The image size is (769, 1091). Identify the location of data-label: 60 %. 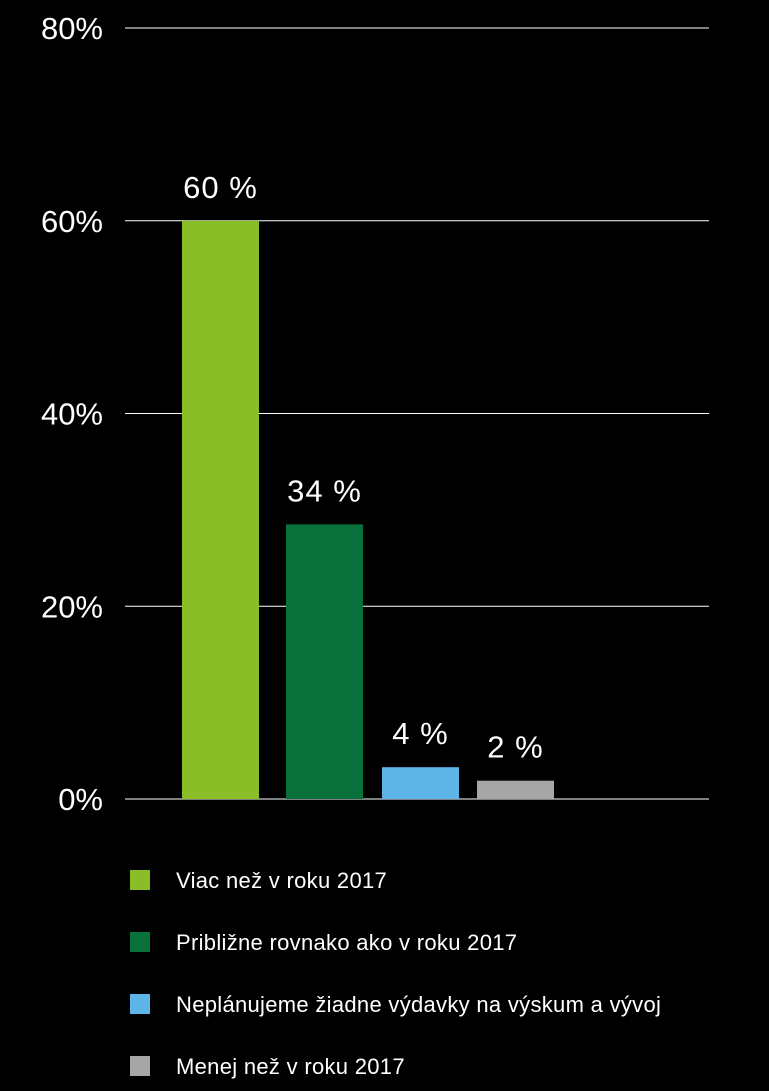
(220, 187).